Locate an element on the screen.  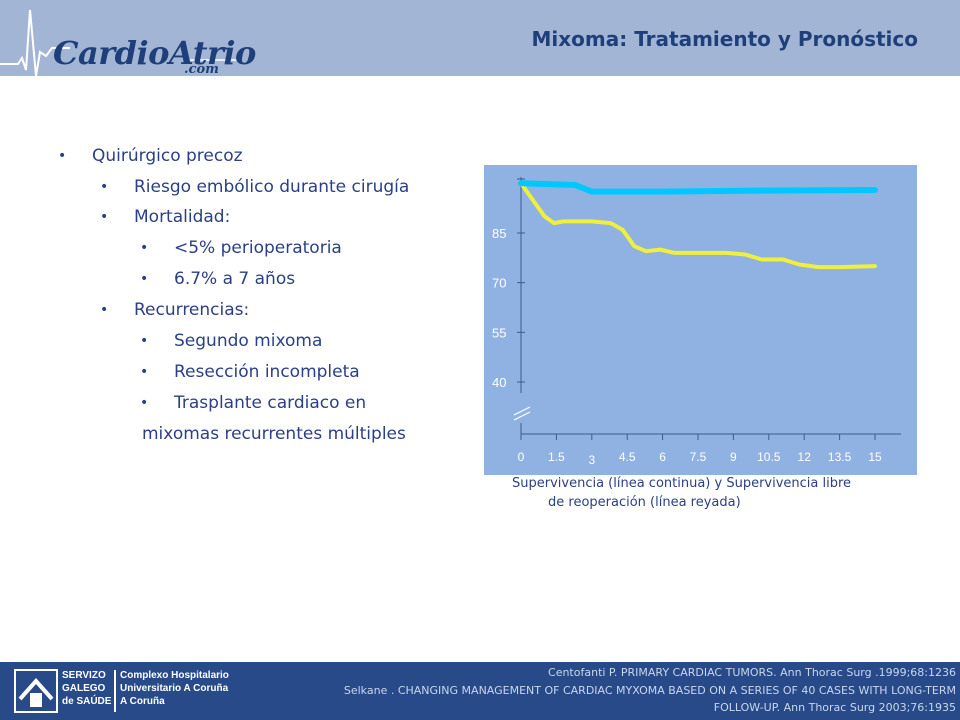
sergas-line-2: GALEGO is located at coordinates (84, 688).